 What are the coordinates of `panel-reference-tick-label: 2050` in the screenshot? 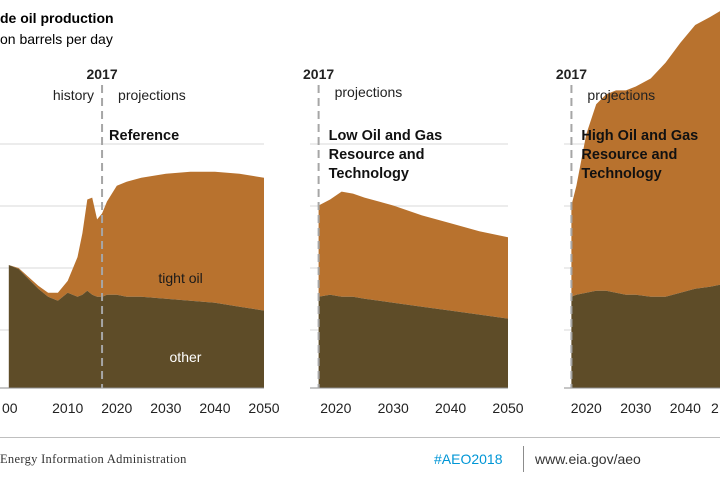 It's located at (263, 408).